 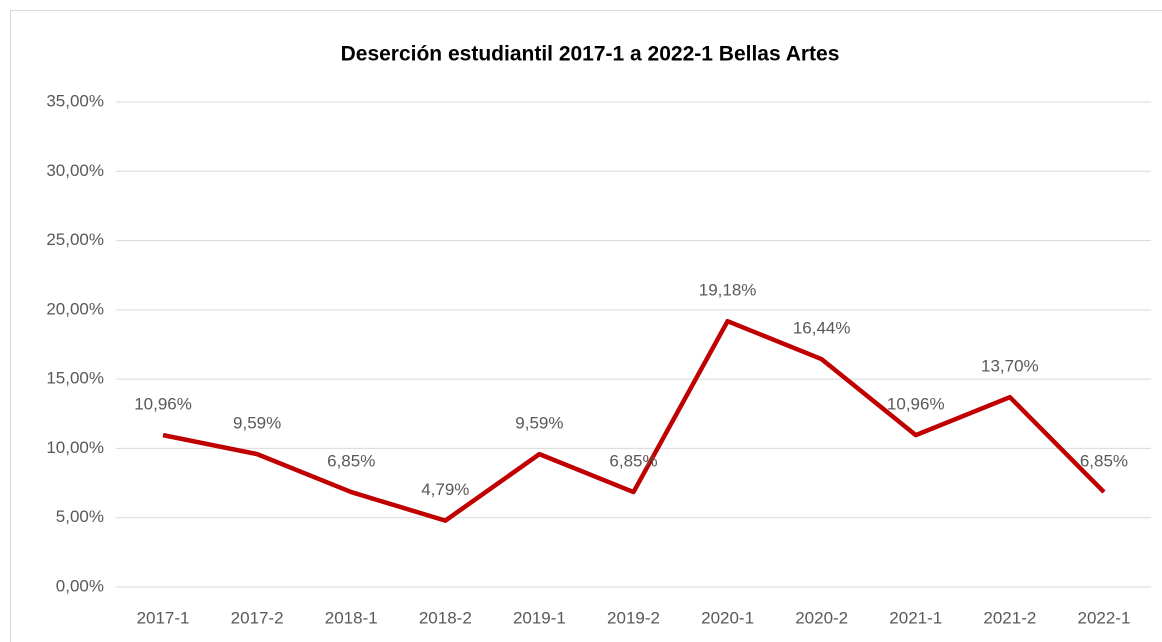 What do you see at coordinates (539, 617) in the screenshot?
I see `x-tick-label: 2019-1` at bounding box center [539, 617].